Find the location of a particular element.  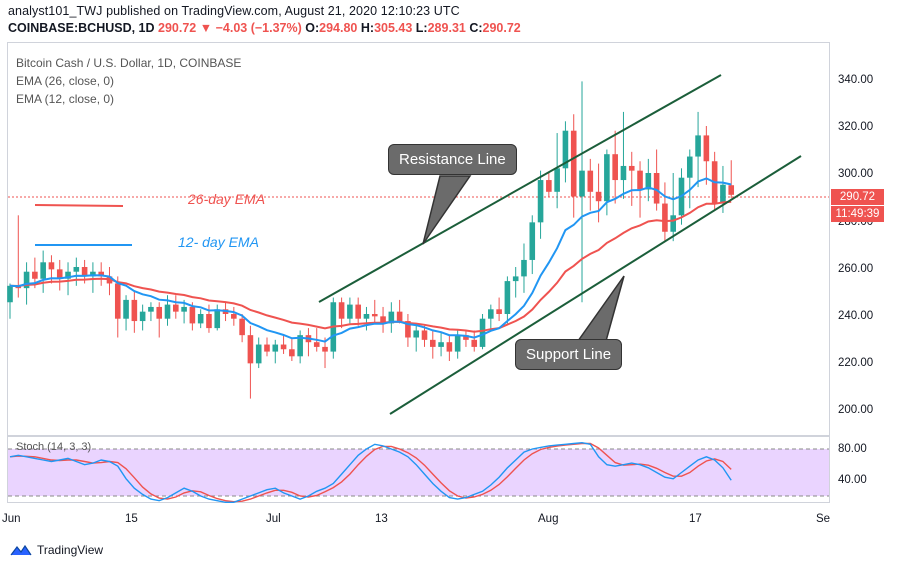

low-label: L: is located at coordinates (421, 28).